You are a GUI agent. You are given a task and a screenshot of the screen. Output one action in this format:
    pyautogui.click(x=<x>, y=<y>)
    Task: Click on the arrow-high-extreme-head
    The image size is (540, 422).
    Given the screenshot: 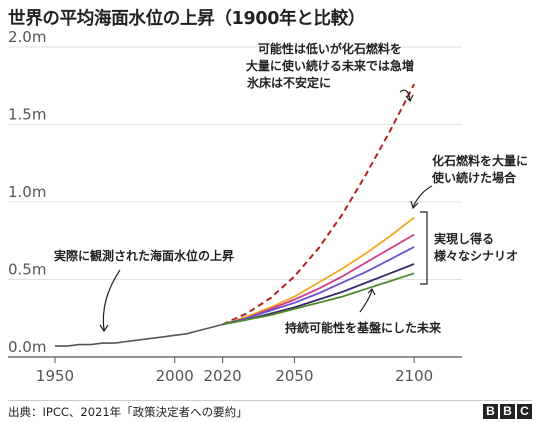 What is the action you would take?
    pyautogui.click(x=409, y=98)
    